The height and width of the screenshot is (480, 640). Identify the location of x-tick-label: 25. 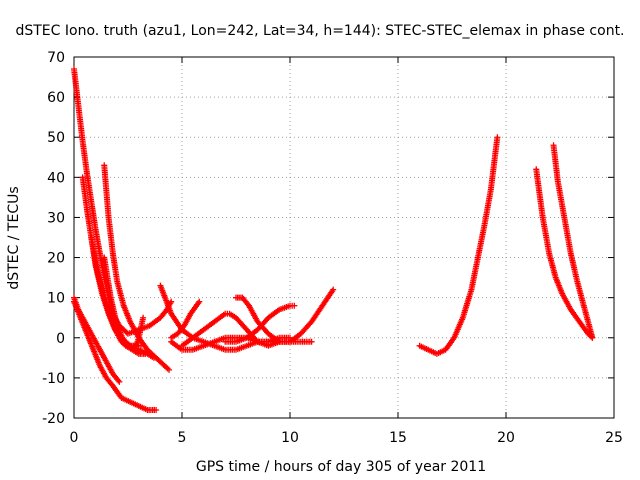
(614, 438).